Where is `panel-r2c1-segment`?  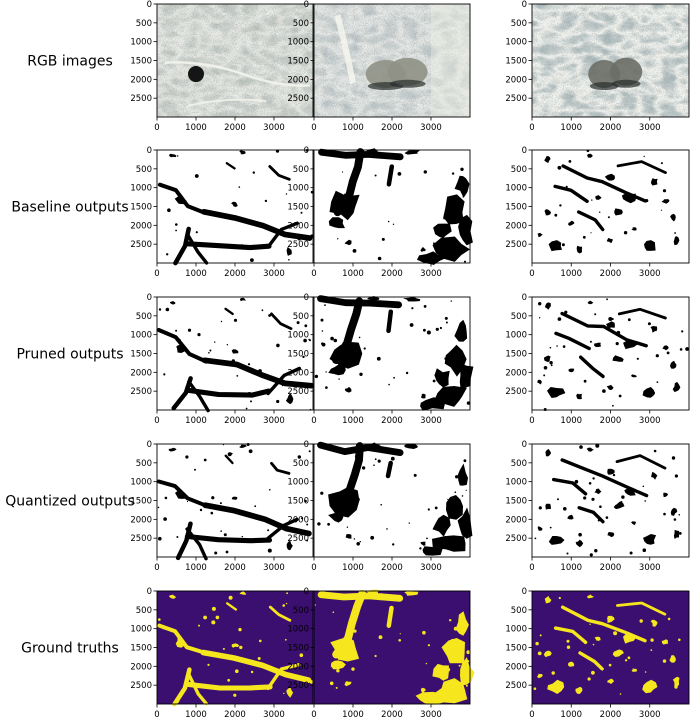
panel-r2c1-segment is located at coordinates (390, 321).